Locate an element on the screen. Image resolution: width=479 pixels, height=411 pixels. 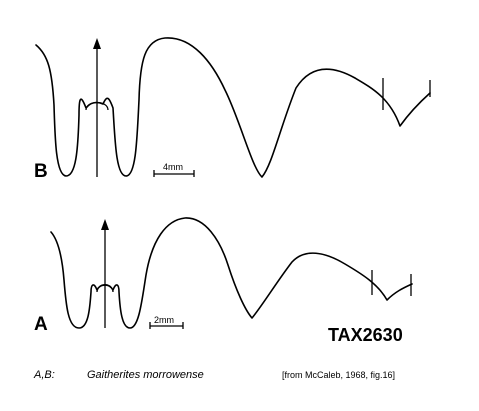
scale-bar-b: 4mm is located at coordinates (174, 169).